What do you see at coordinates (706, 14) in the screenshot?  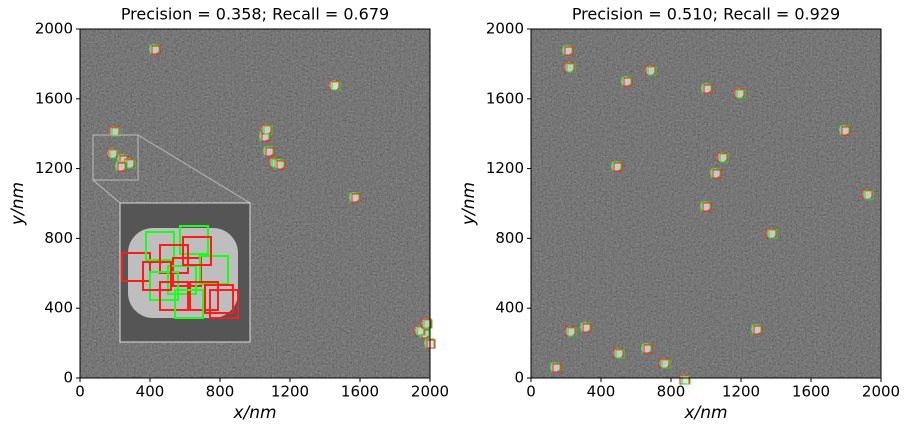 I see `panel-title: Precision = 0.510; Recall = 0.929` at bounding box center [706, 14].